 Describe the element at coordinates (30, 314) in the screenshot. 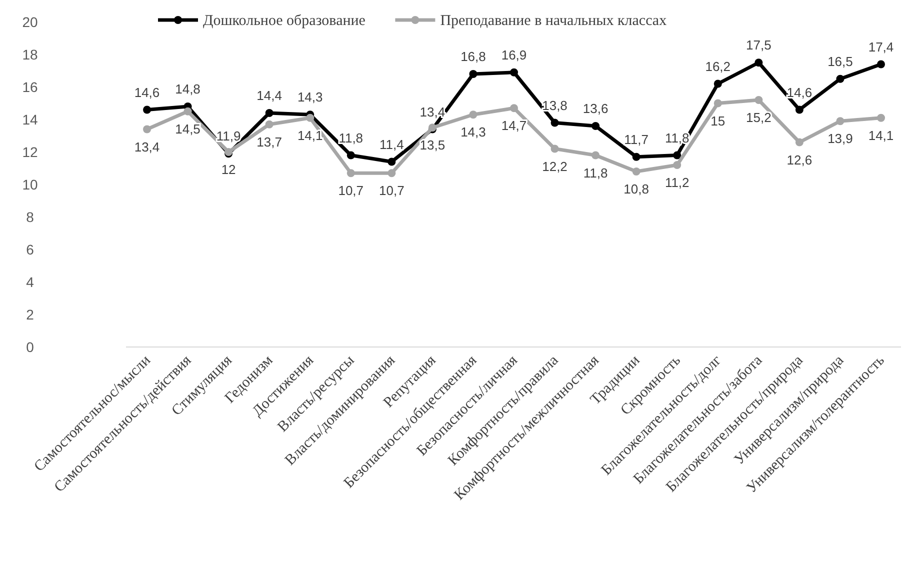

I see `y-tick-label: 2` at that location.